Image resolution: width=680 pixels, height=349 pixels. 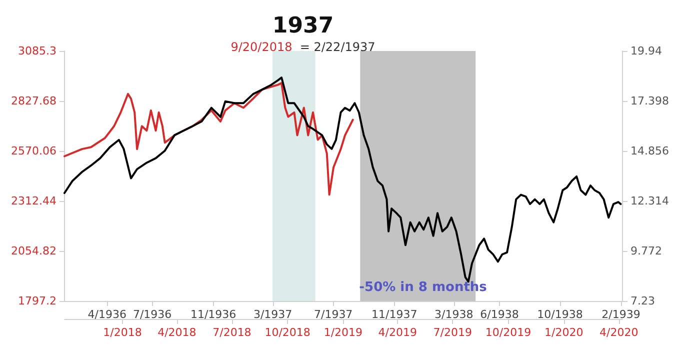 What do you see at coordinates (343, 332) in the screenshot?
I see `x-tick-label: 1/2019` at bounding box center [343, 332].